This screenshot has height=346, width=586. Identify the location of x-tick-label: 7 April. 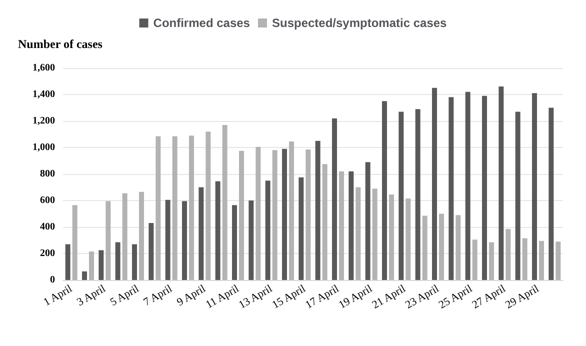
(158, 295).